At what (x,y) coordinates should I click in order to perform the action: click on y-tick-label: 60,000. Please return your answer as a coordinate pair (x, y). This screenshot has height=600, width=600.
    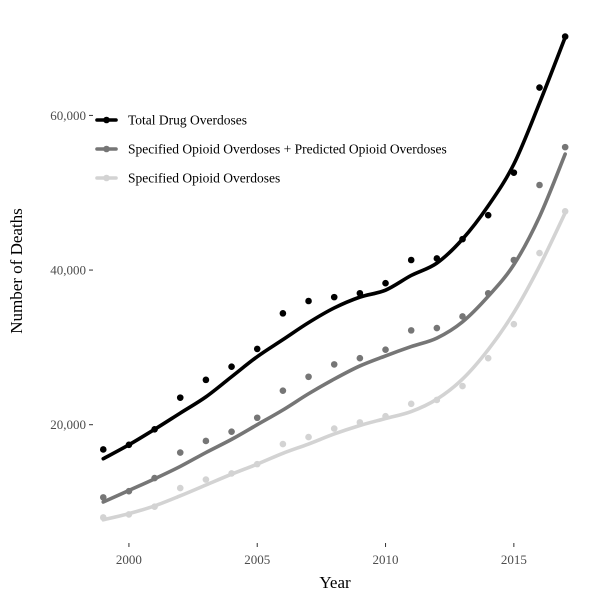
    Looking at the image, I should click on (68, 115).